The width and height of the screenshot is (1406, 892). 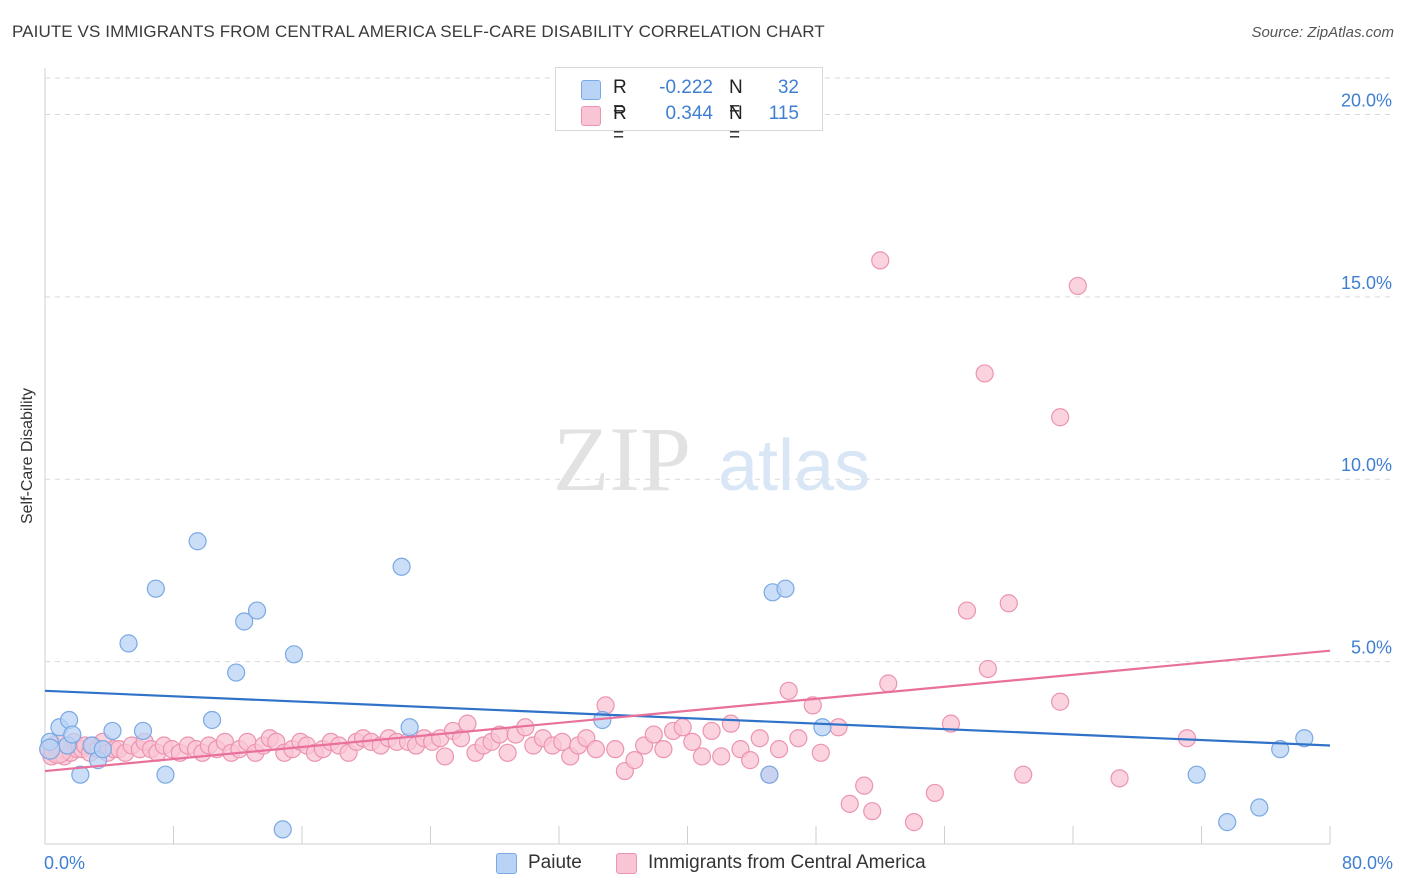 What do you see at coordinates (689, 113) in the screenshot?
I see `legend-r-value-immigrants: 0.344` at bounding box center [689, 113].